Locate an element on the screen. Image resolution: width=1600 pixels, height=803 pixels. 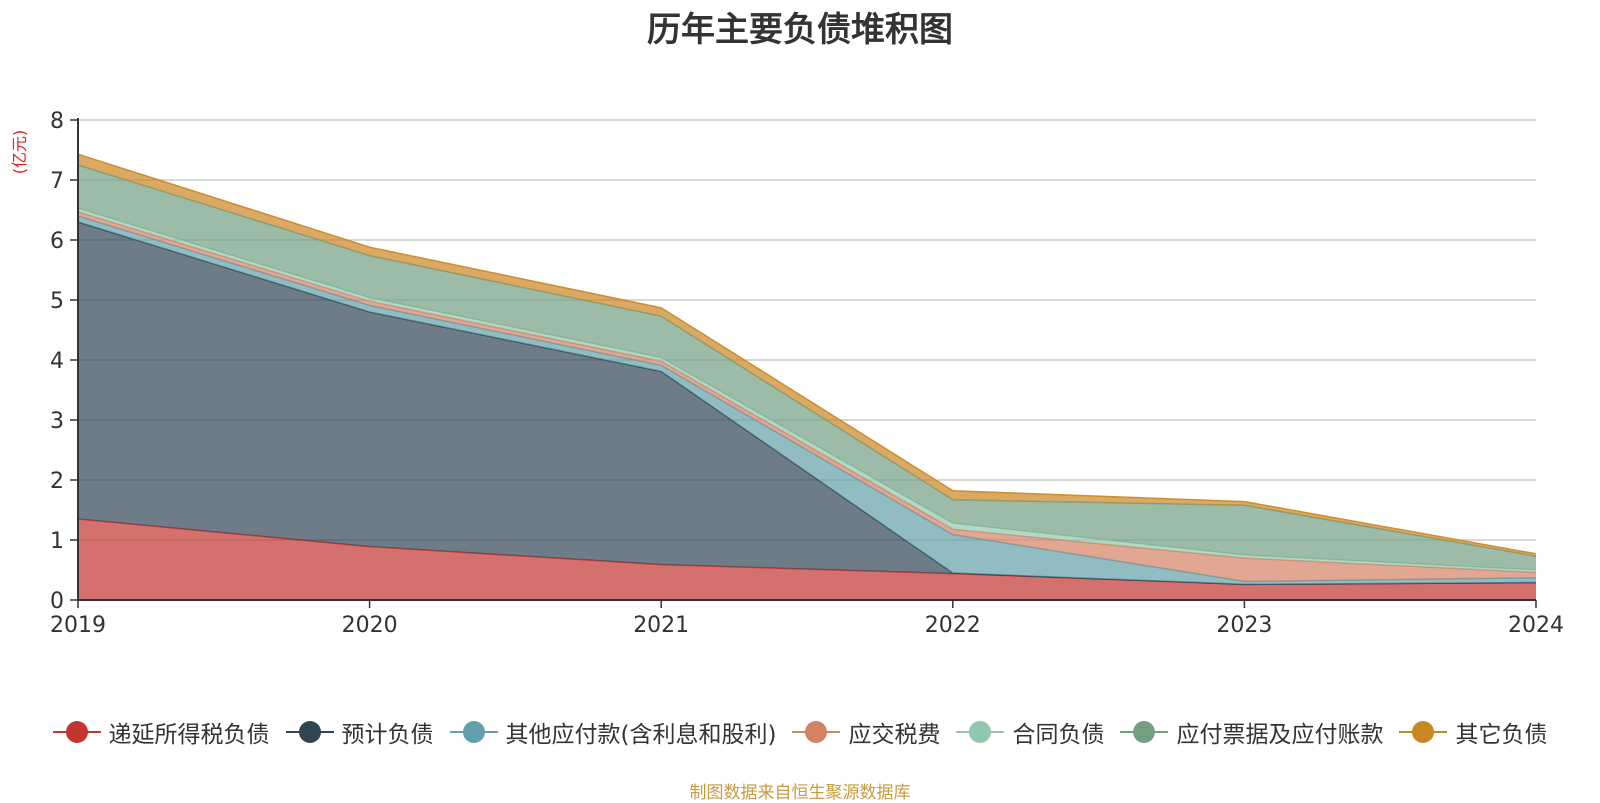
x-tick-label: 2019 is located at coordinates (78, 625).